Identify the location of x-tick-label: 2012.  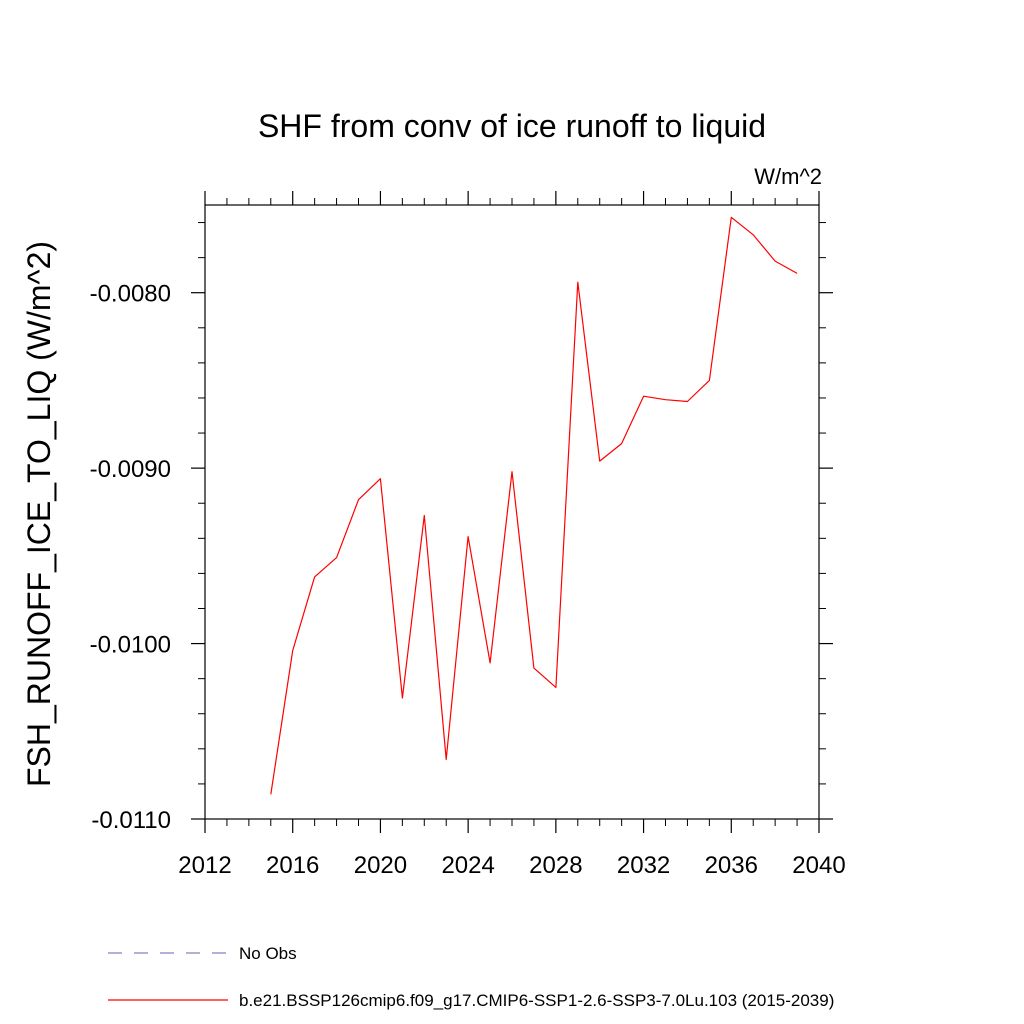
(204, 865).